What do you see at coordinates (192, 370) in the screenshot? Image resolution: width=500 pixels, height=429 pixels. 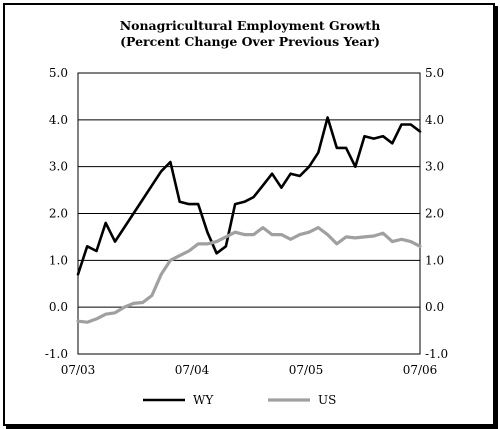 I see `x-tick-label: 07/04` at bounding box center [192, 370].